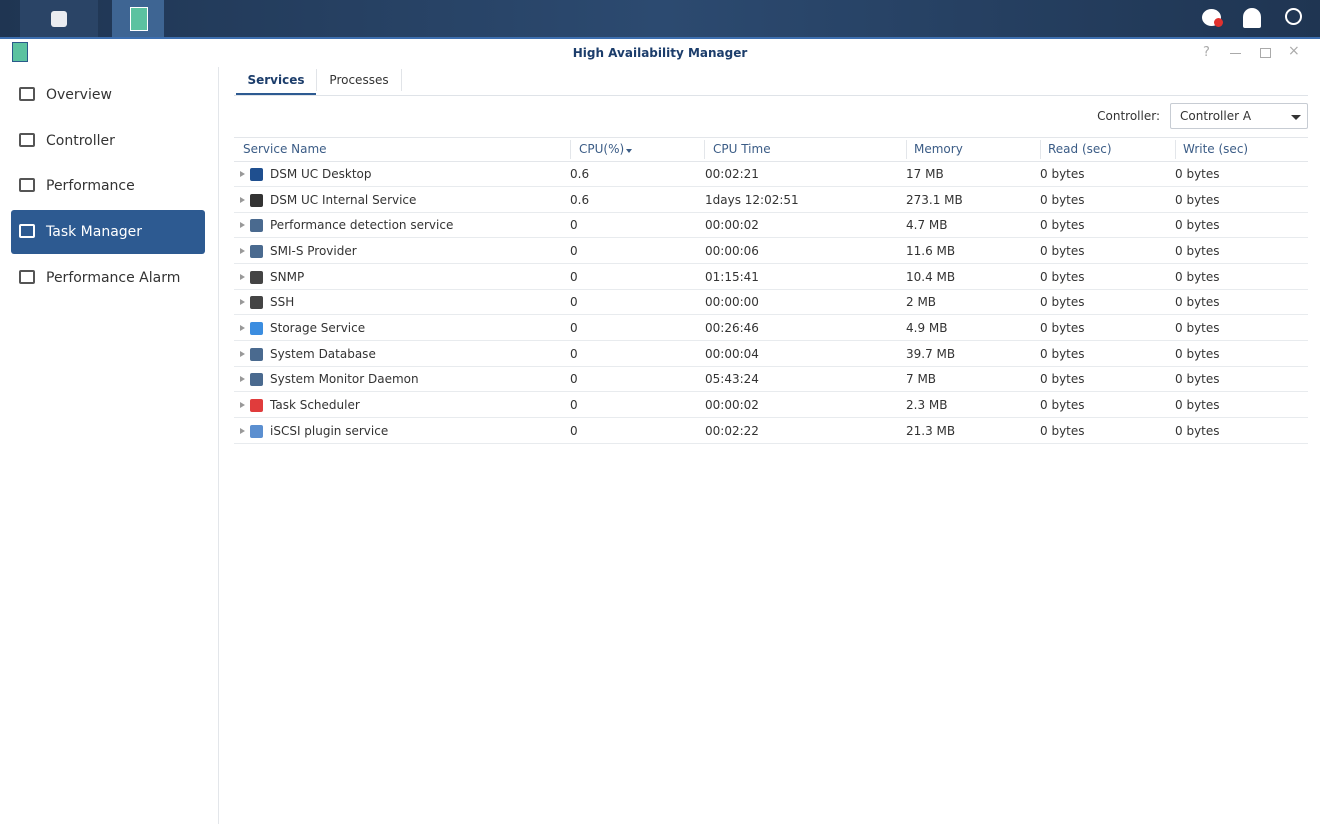 The height and width of the screenshot is (824, 1320). What do you see at coordinates (580, 199) in the screenshot?
I see `table-cell: 0.6` at bounding box center [580, 199].